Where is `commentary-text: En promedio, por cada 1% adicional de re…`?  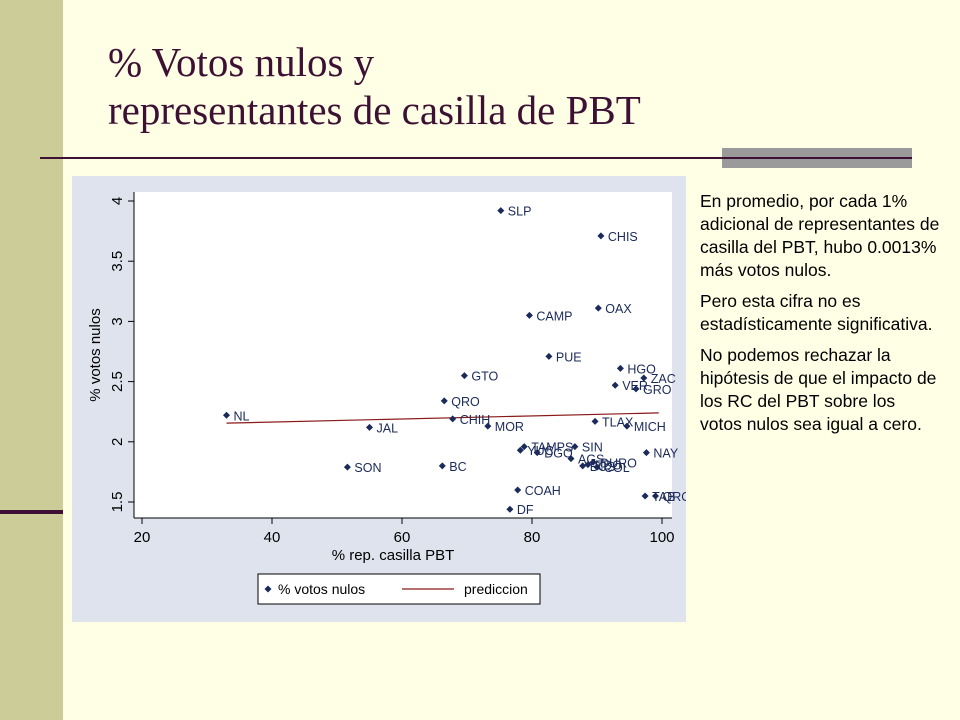 commentary-text: En promedio, por cada 1% adicional de re… is located at coordinates (820, 317).